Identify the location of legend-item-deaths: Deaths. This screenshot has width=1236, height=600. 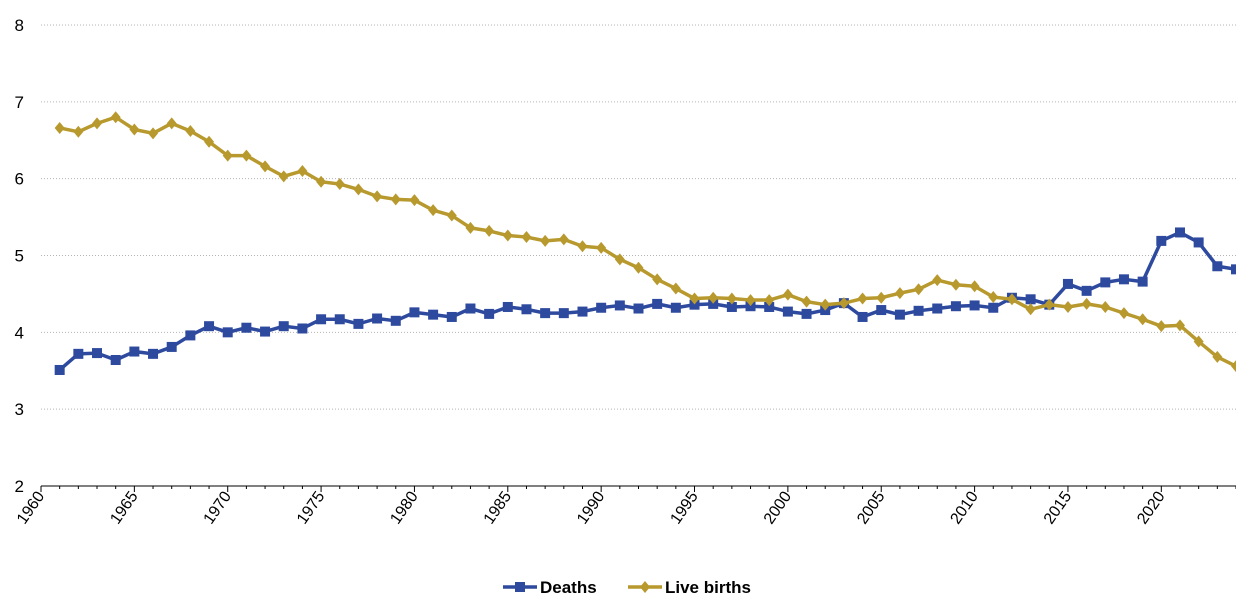
(550, 587).